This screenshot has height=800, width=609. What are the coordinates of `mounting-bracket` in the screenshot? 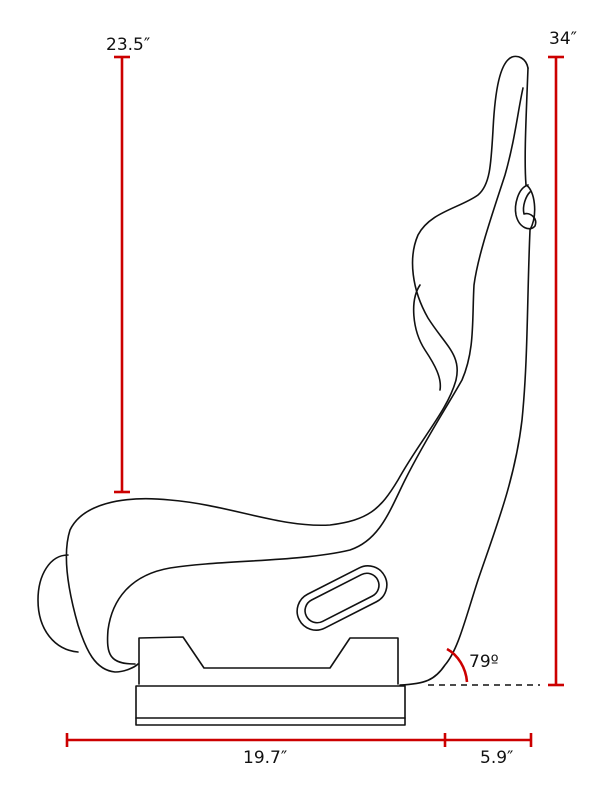 It's located at (268, 660).